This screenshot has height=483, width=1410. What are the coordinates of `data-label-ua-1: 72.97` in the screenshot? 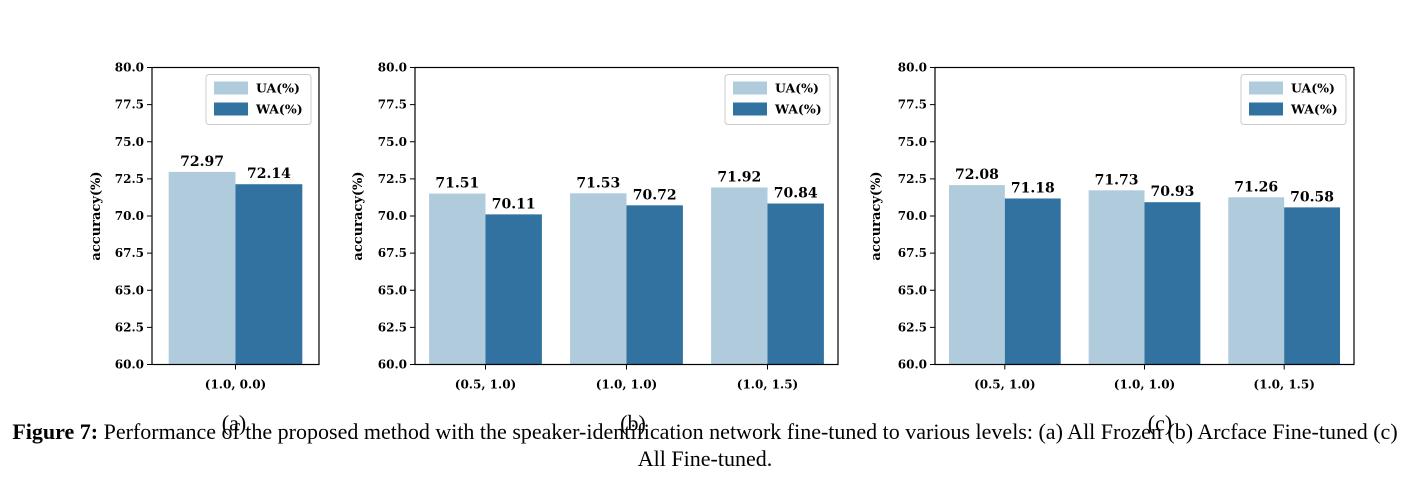 It's located at (202, 162).